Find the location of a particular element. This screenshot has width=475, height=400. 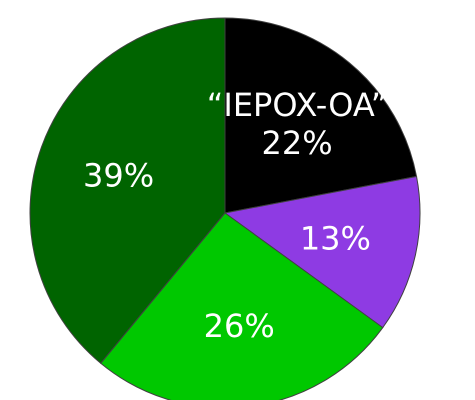

data-label: 22% is located at coordinates (297, 143).